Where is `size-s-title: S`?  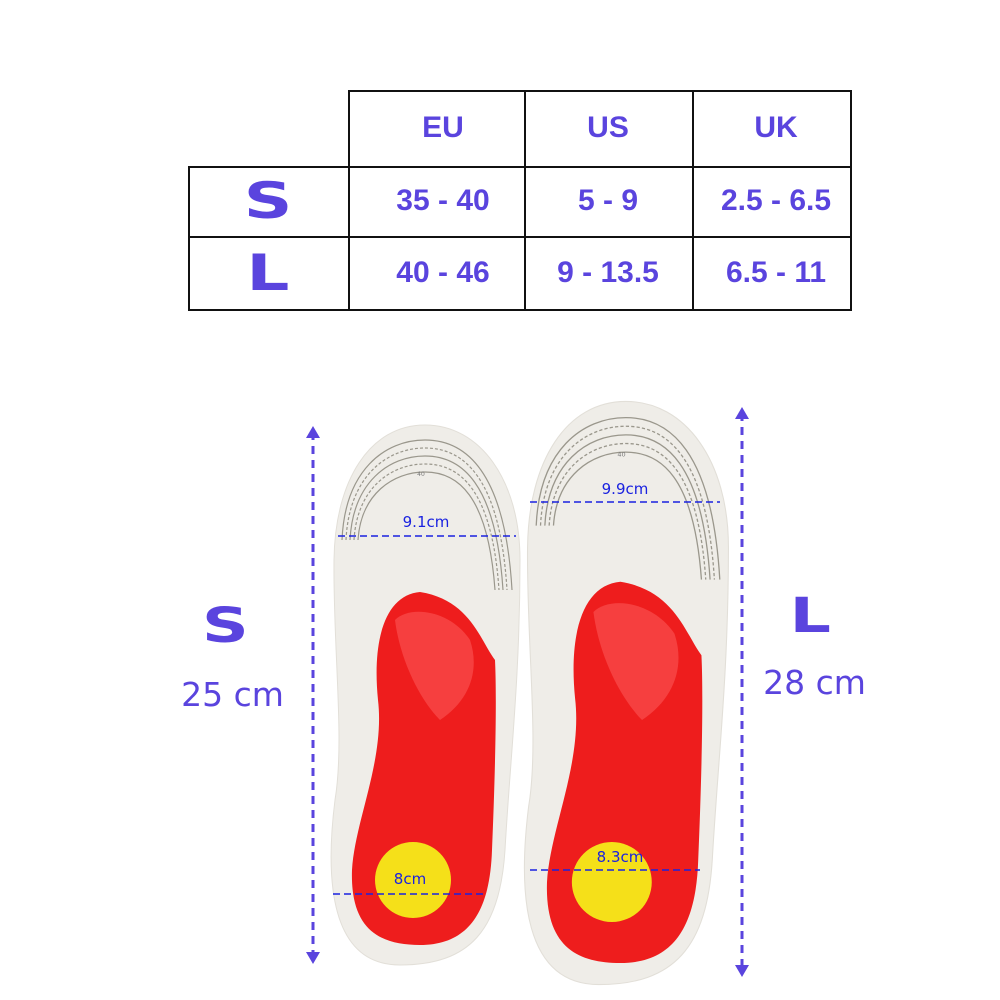
size-s-title: S is located at coordinates (225, 626).